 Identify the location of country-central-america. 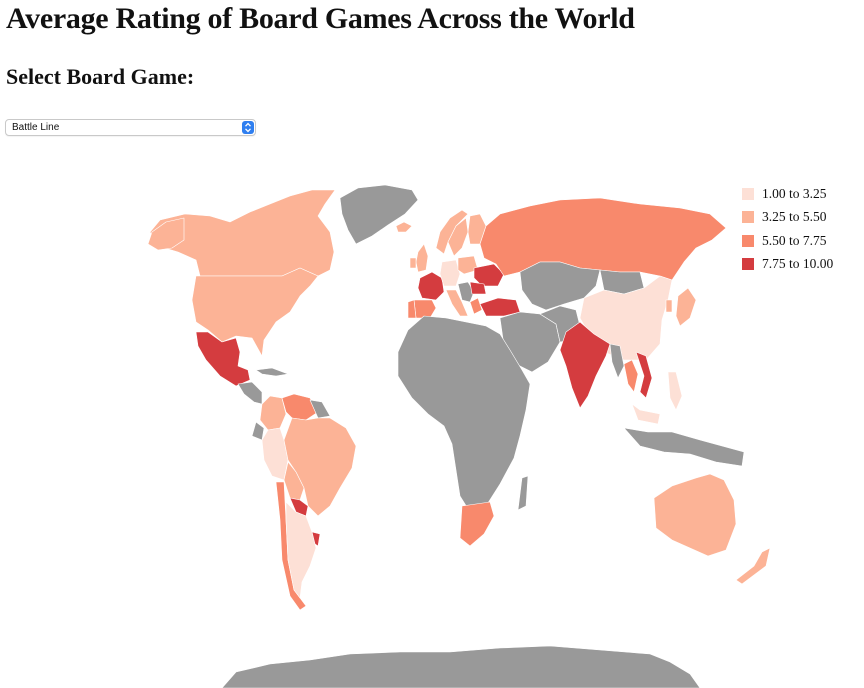
(250, 393).